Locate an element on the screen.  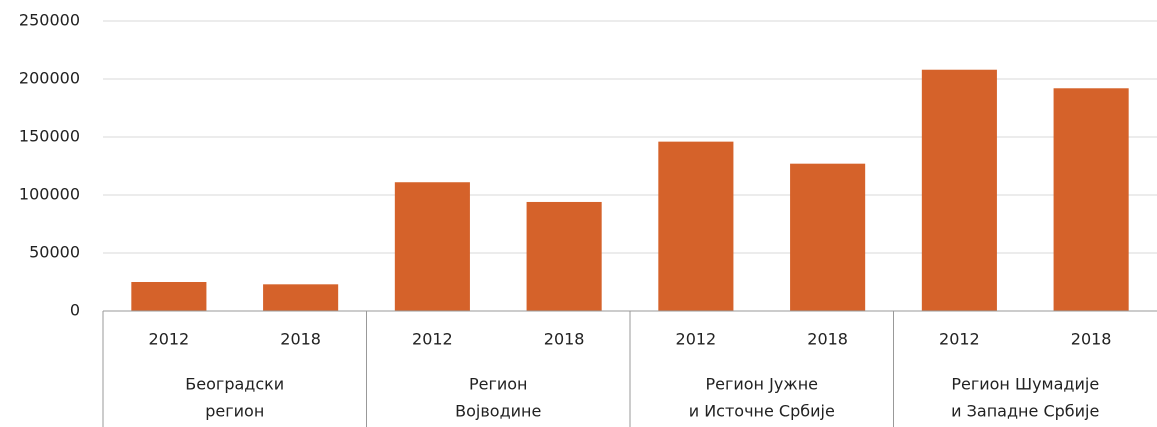
y-tick-label: 100000 is located at coordinates (49, 194).